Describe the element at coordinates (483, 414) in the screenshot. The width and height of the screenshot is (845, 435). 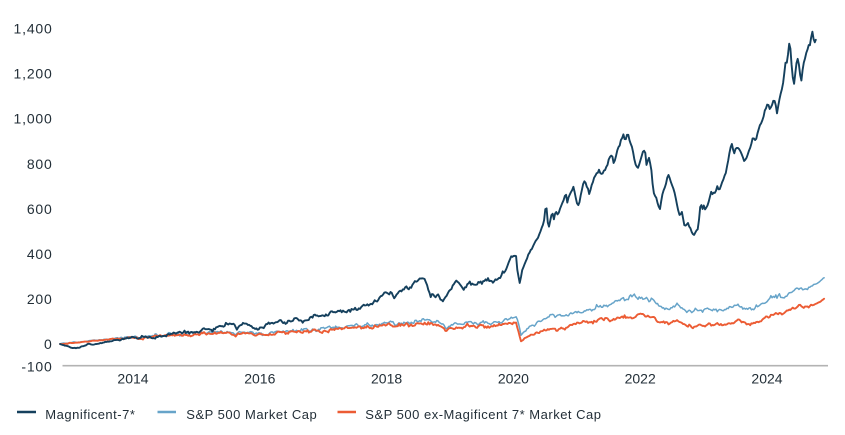
I see `svg-text:S&P 500 ex-Magificent 7* Marke: S&P 500 ex-Magificent 7* Market Cap` at that location.